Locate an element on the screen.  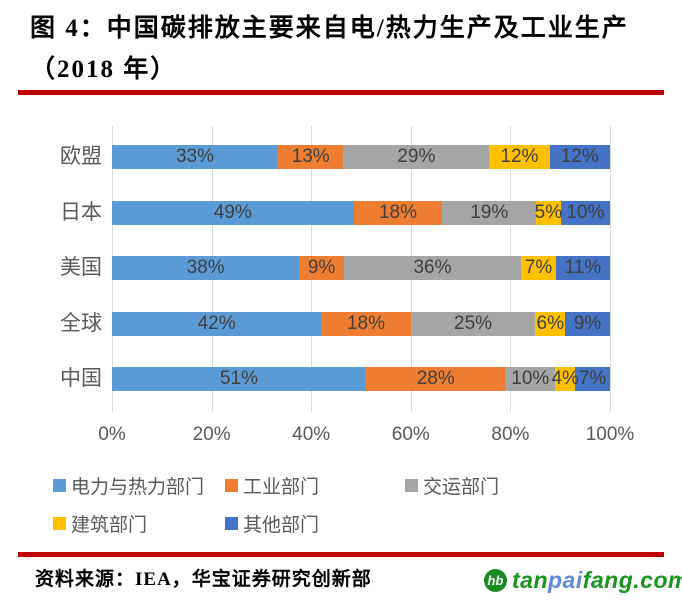
bar-row: 33% 13% 29% 12% 12% is located at coordinates (361, 157).